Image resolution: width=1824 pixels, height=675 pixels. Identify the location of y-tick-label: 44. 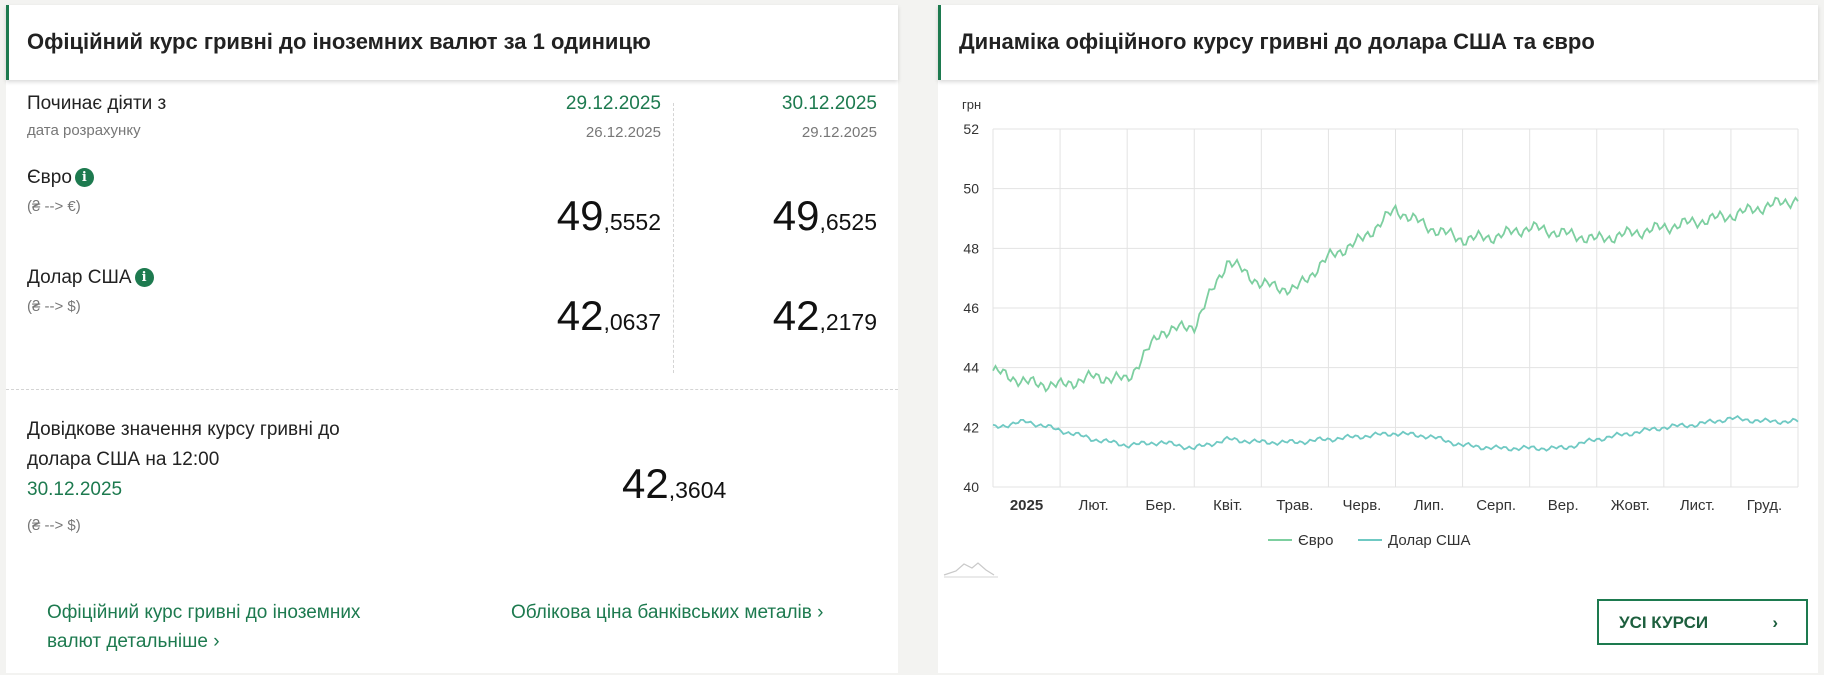
(971, 368).